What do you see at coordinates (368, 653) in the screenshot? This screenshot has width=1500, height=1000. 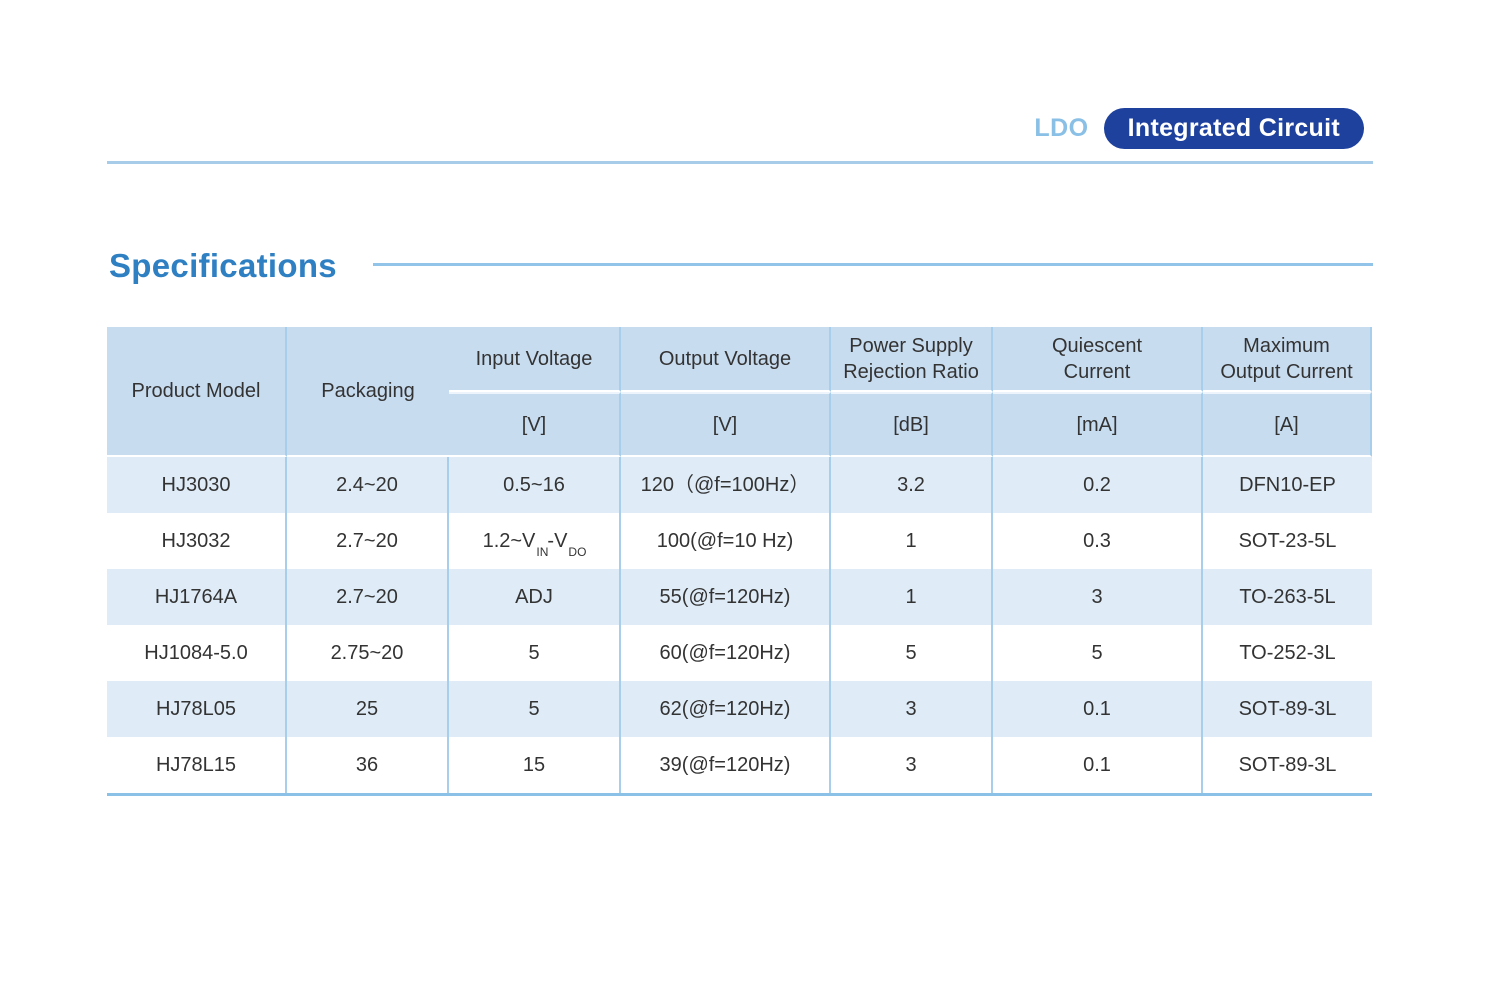 I see `cell-input-voltage: 2.75~20` at bounding box center [368, 653].